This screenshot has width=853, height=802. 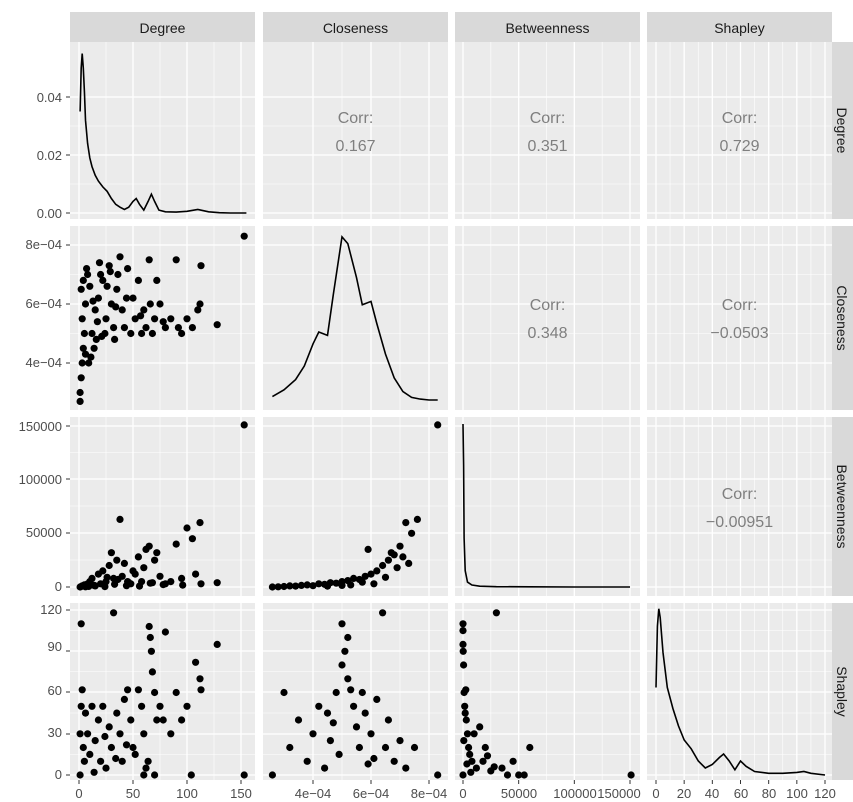 I want to click on row-strip-label-degree: Degree, so click(x=842, y=131).